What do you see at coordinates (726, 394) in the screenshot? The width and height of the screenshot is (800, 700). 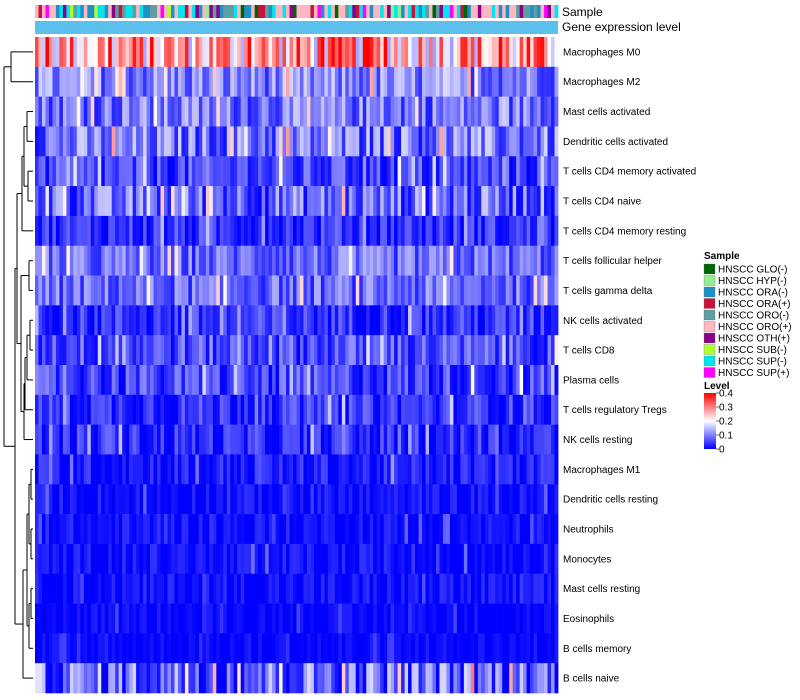 I see `level-tick-label: 0.4` at bounding box center [726, 394].